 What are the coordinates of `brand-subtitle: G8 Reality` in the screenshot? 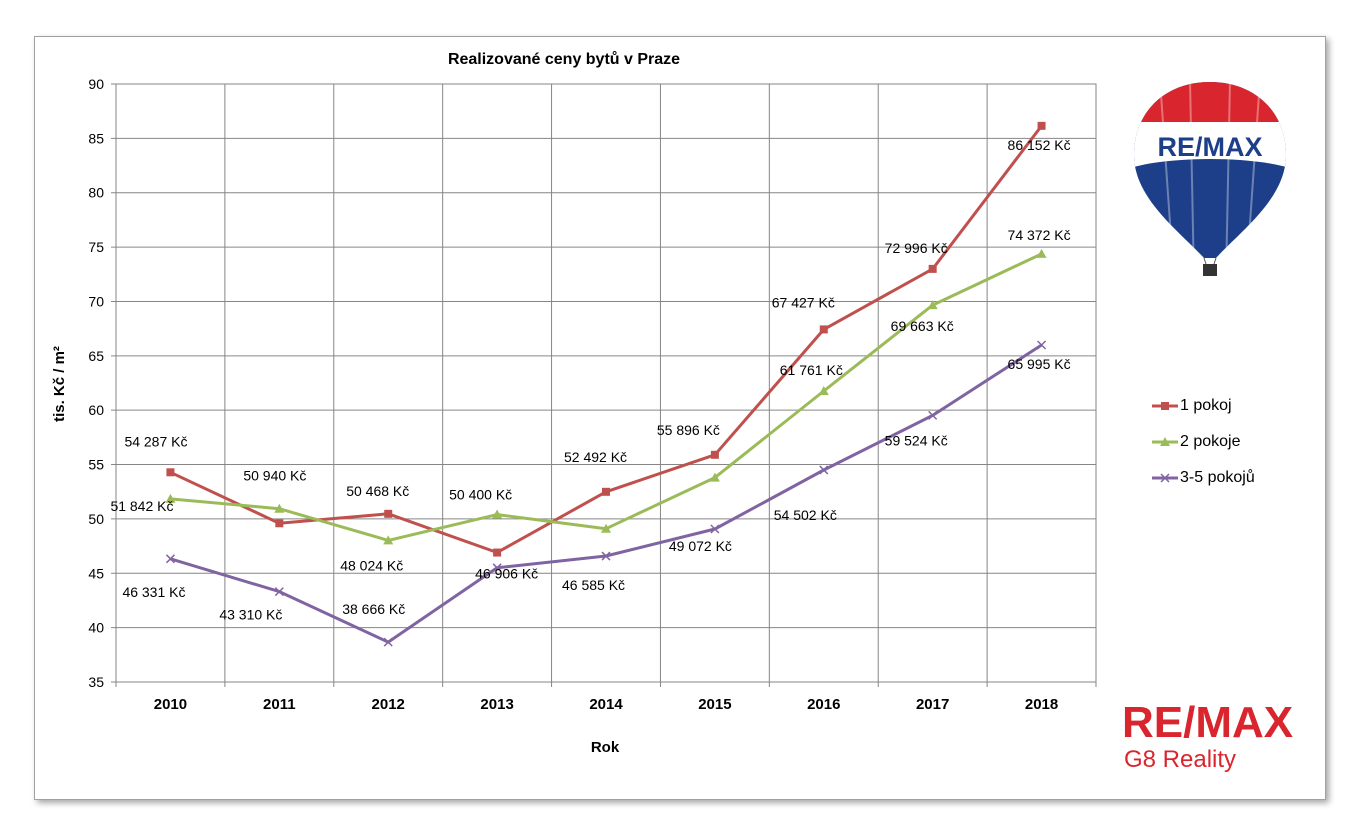 It's located at (1180, 759).